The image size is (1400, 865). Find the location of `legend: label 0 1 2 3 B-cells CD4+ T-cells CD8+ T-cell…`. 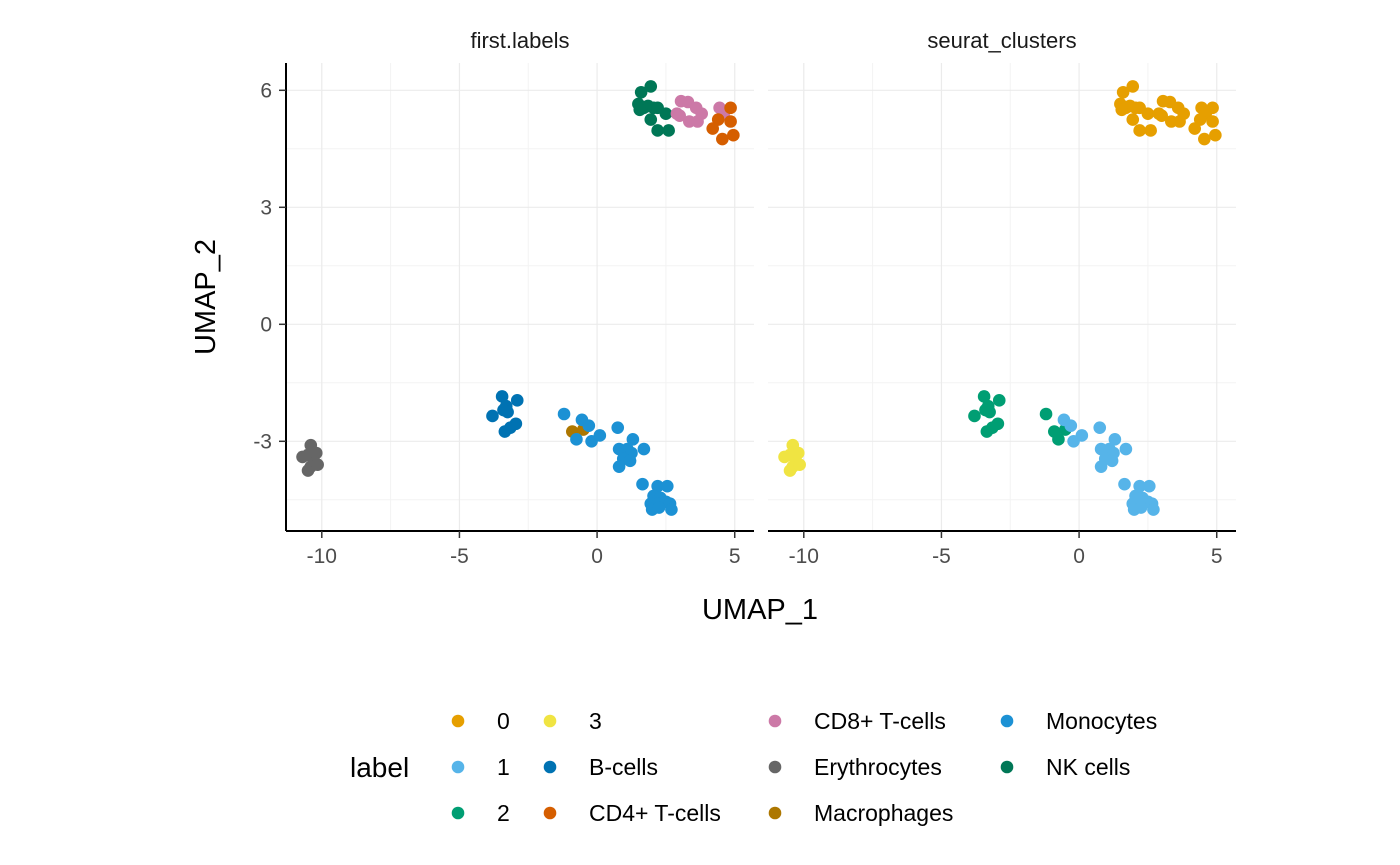

legend: label 0 1 2 3 B-cells CD4+ T-cells CD8+ T-cell… is located at coordinates (753, 767).